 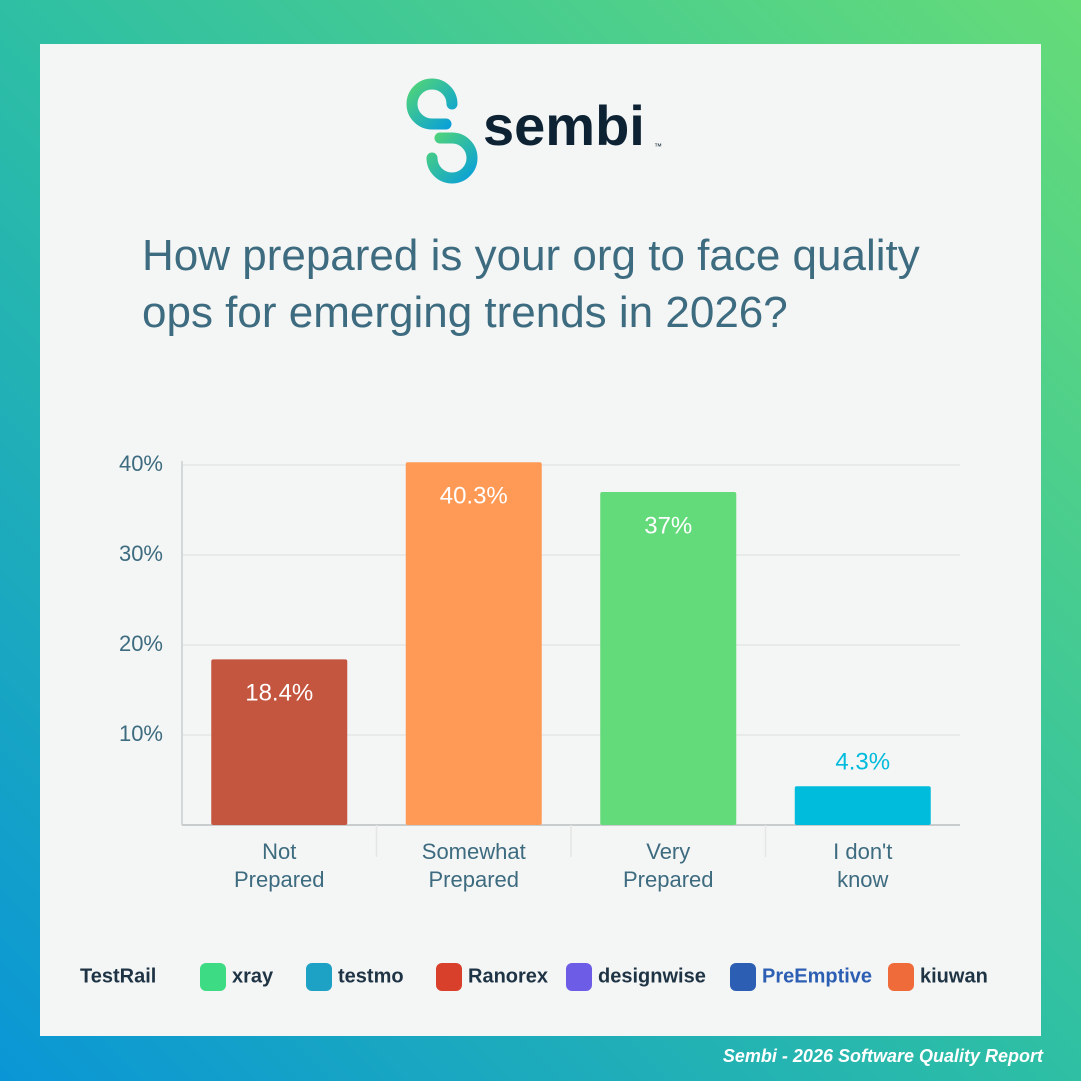 I want to click on partner-logo: PreEmptive, so click(x=817, y=976).